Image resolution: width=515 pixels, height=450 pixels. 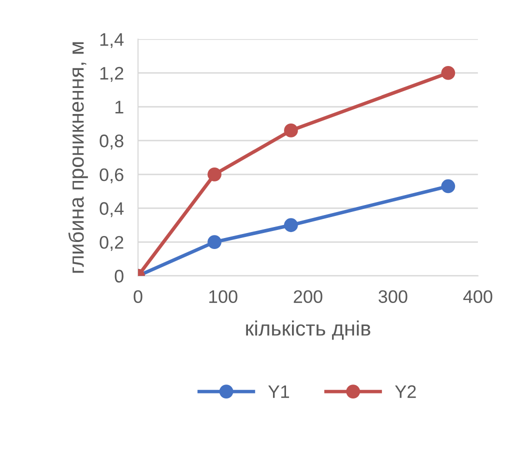 What do you see at coordinates (279, 391) in the screenshot?
I see `legend-label: Y1` at bounding box center [279, 391].